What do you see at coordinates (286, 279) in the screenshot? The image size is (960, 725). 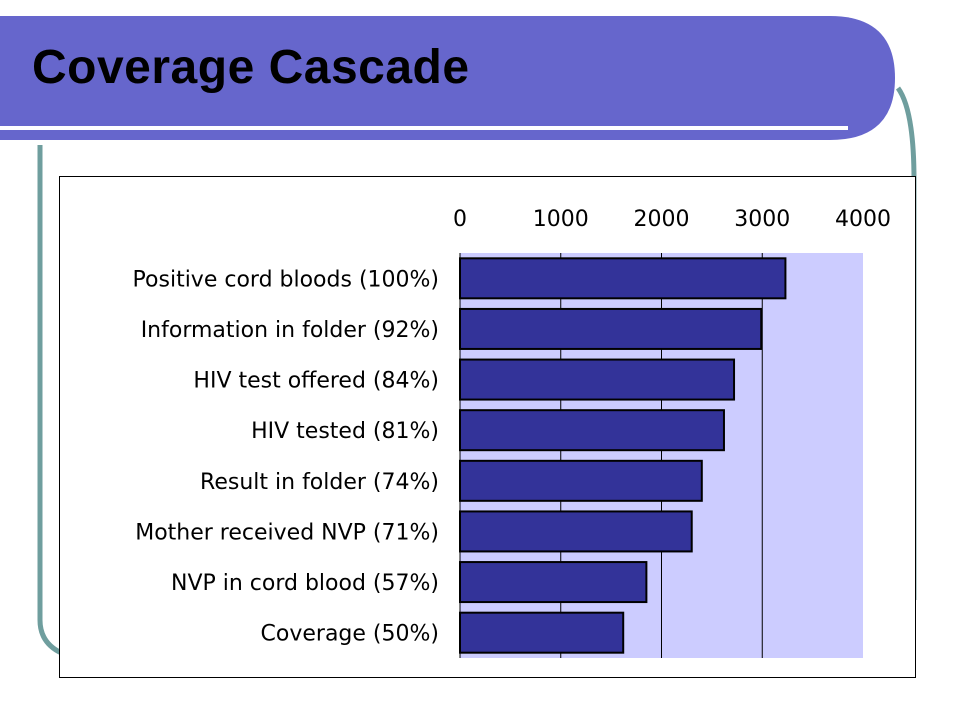 I see `category-label: Positive cord bloods (100%)` at bounding box center [286, 279].